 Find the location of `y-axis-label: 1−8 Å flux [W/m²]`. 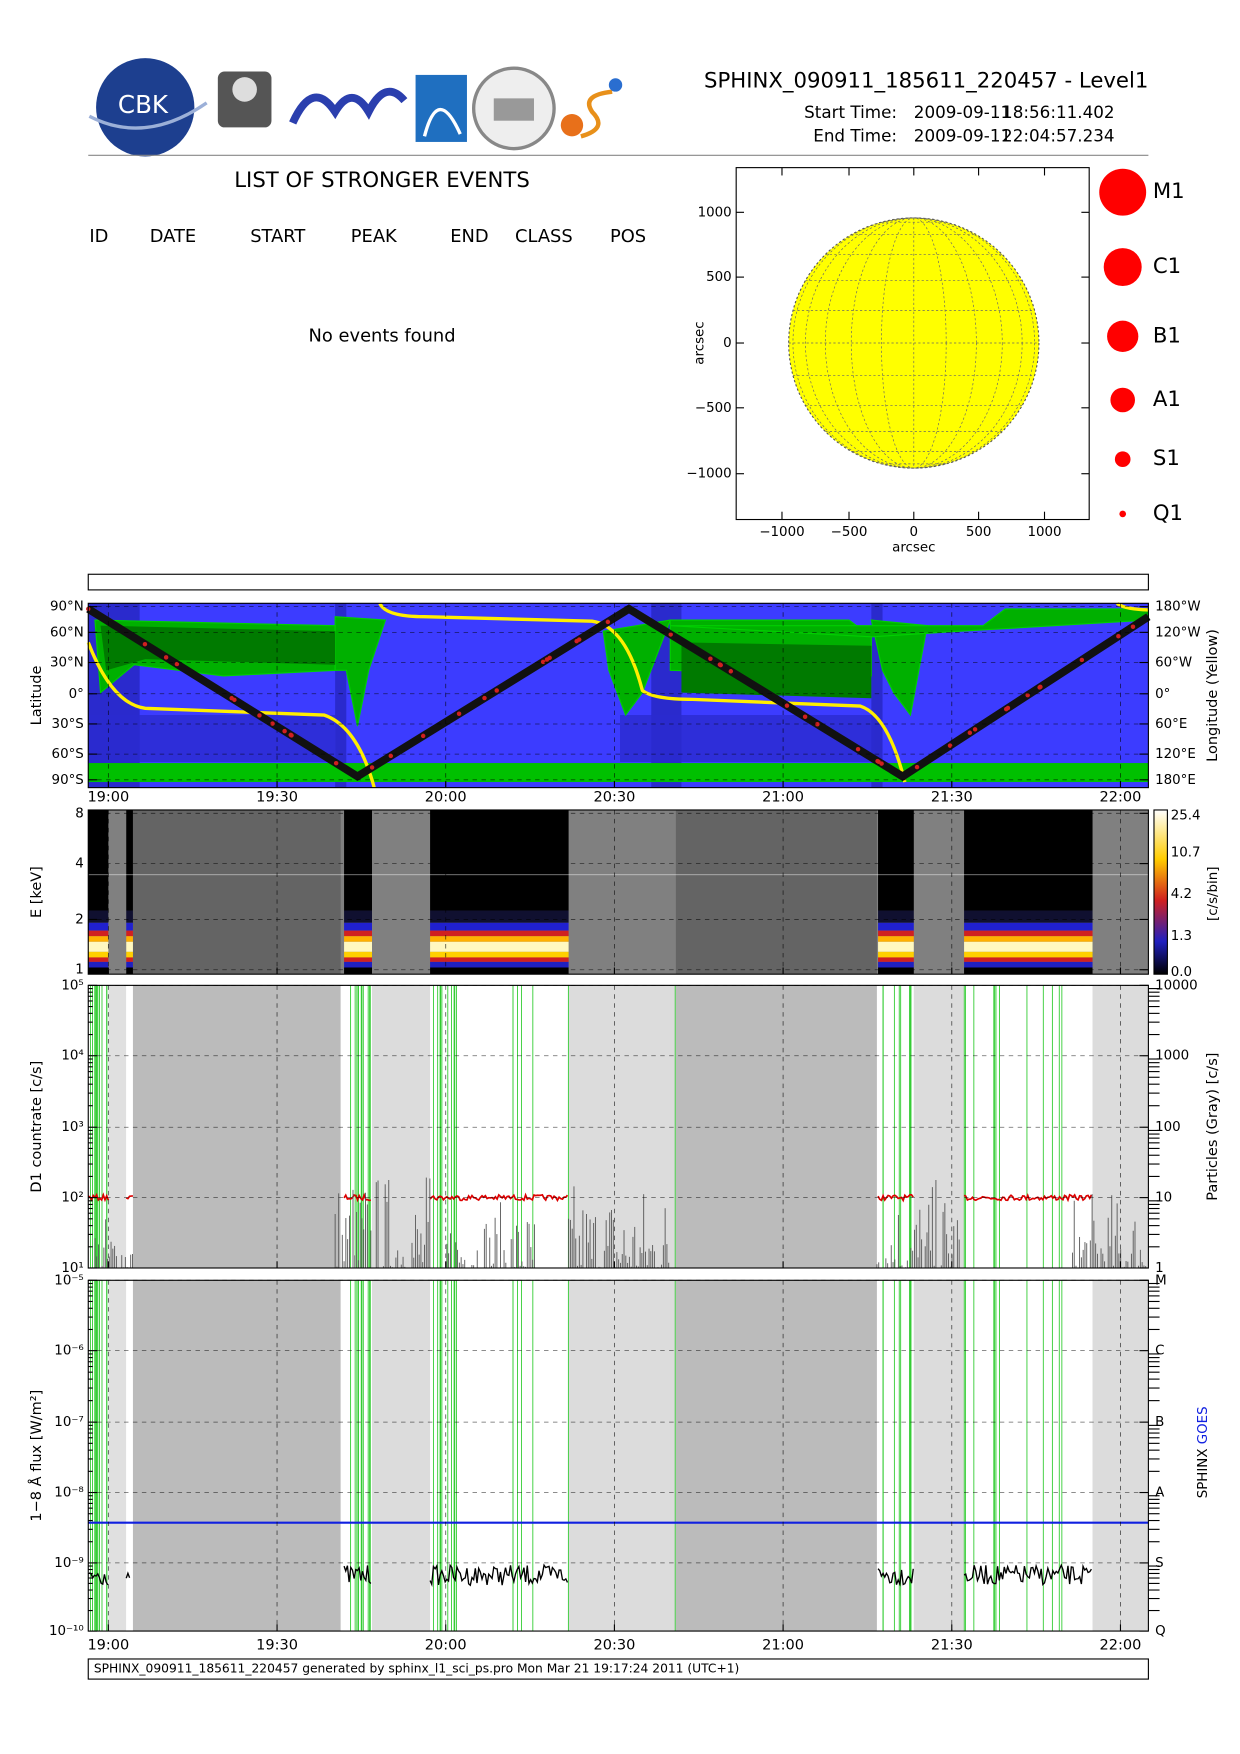

y-axis-label: 1−8 Å flux [W/m²] is located at coordinates (36, 1456).